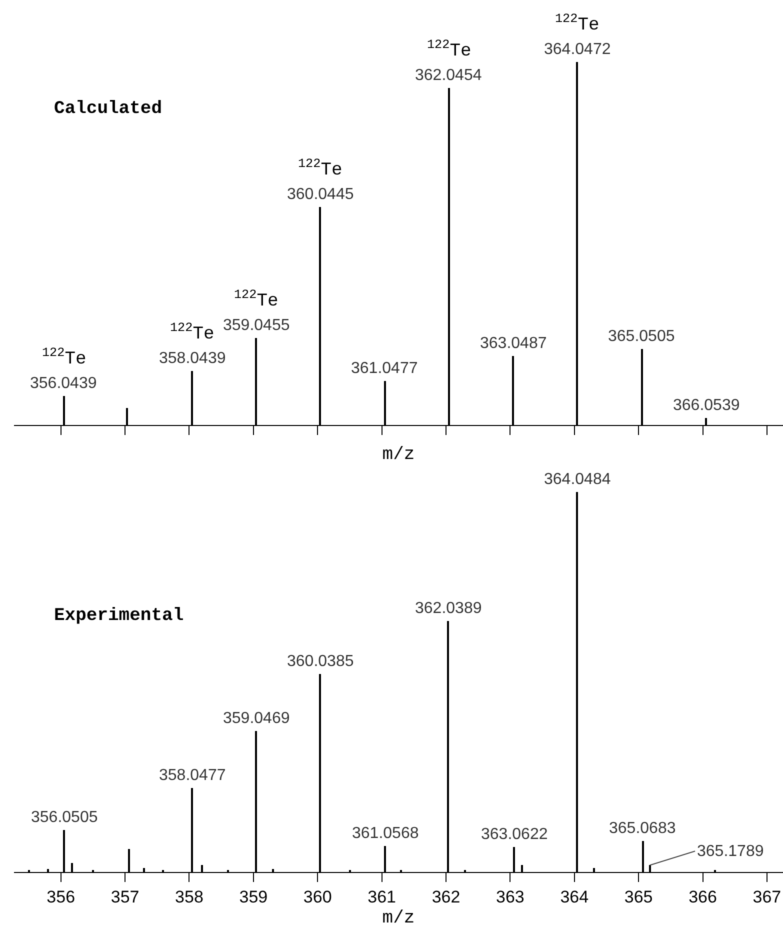 This screenshot has height=939, width=783. Describe the element at coordinates (119, 616) in the screenshot. I see `text: Experimental` at that location.